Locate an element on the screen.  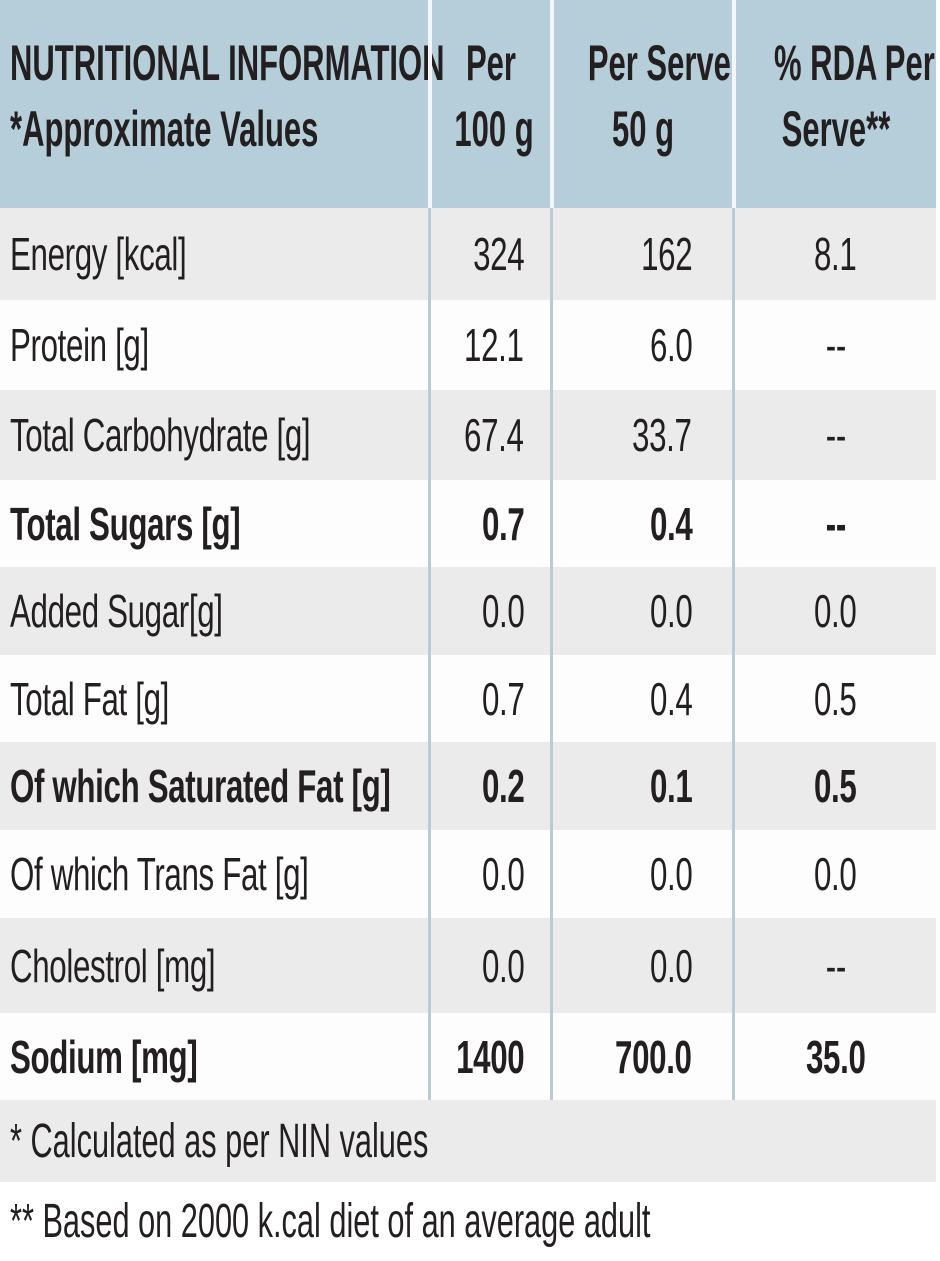
per-100g-value: 0.2 is located at coordinates (503, 786).